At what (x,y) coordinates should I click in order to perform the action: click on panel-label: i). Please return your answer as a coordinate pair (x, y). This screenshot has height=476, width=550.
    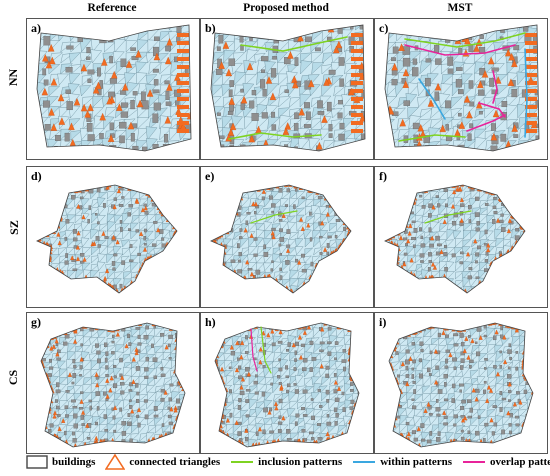
    Looking at the image, I should click on (383, 322).